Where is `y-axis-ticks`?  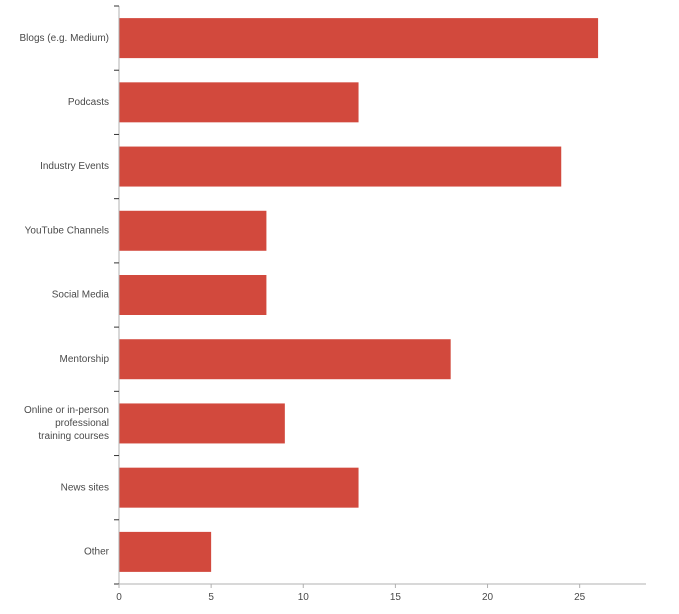 y-axis-ticks is located at coordinates (116, 295).